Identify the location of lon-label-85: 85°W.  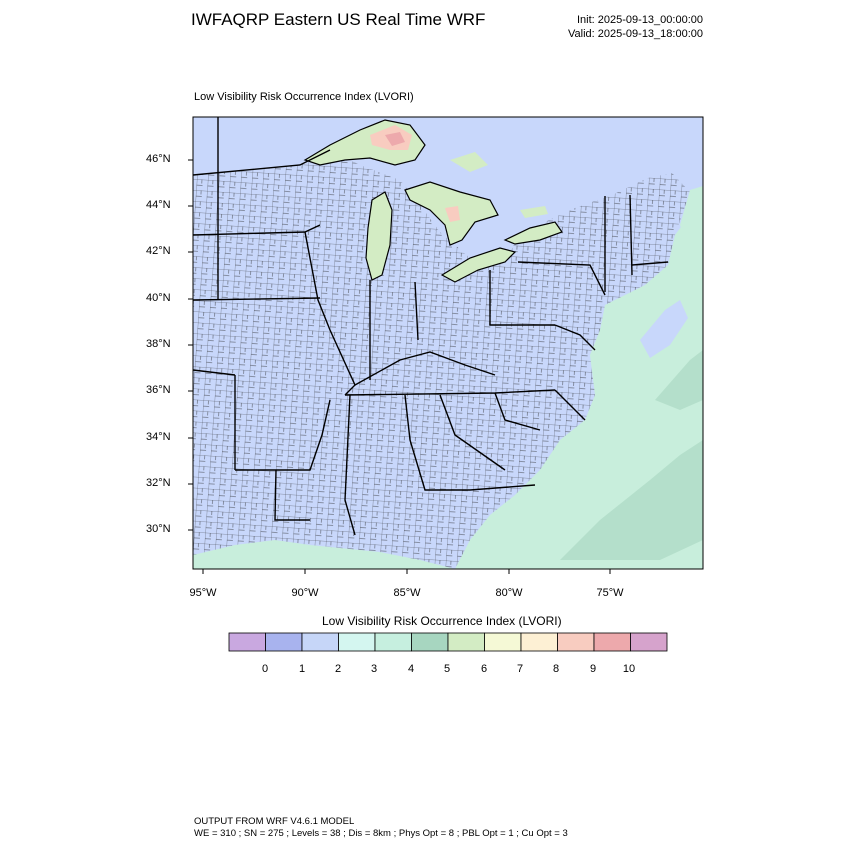
(407, 593).